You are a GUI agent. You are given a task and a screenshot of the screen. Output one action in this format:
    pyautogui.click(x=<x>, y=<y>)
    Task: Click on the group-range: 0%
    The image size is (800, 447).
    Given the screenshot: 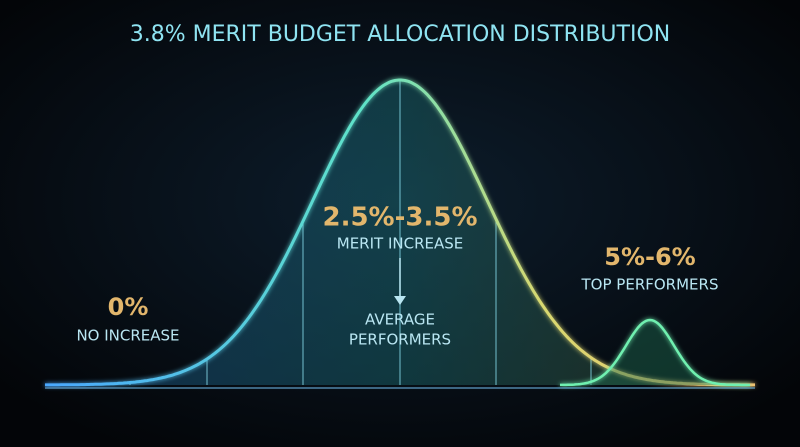 What is the action you would take?
    pyautogui.click(x=128, y=307)
    